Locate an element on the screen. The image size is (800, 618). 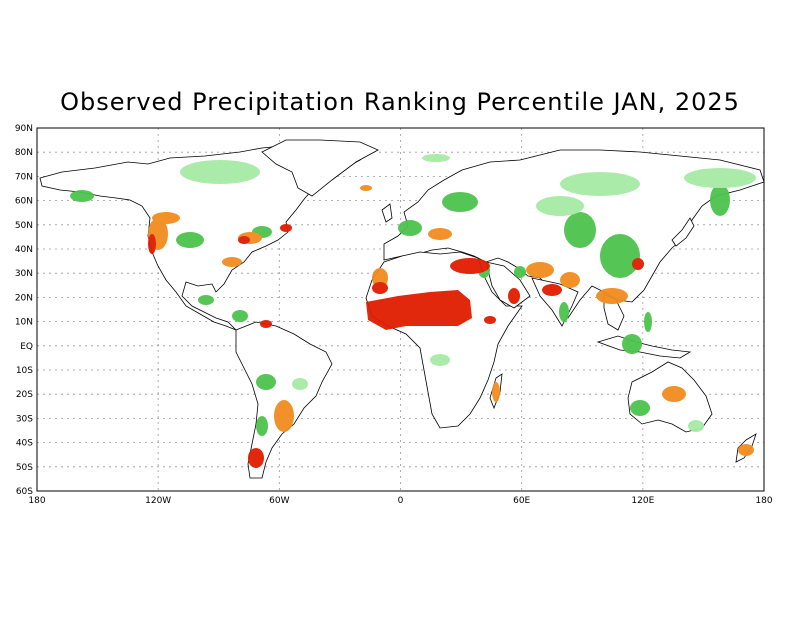
slightly-wet-area-canada-north is located at coordinates (220, 172).